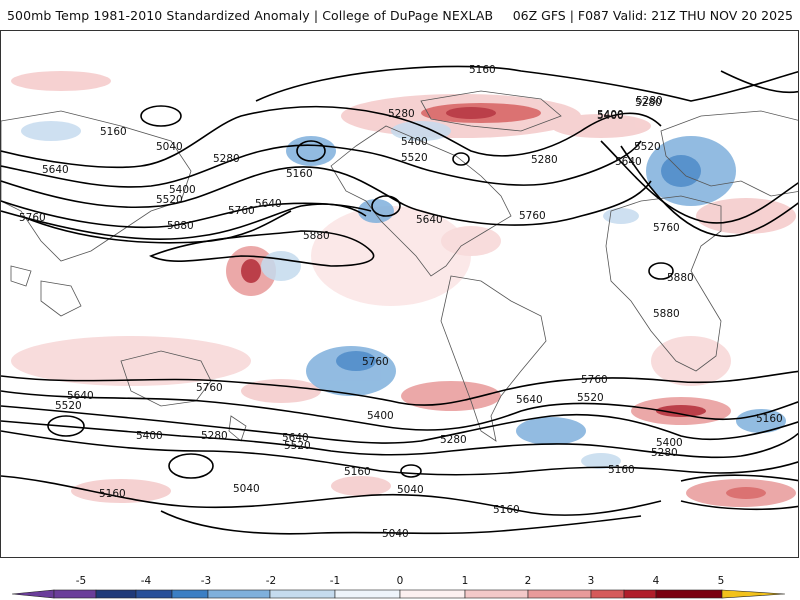 This screenshot has height=600, width=800. What do you see at coordinates (335, 581) in the screenshot?
I see `colorbar-tick-label: -1` at bounding box center [335, 581].